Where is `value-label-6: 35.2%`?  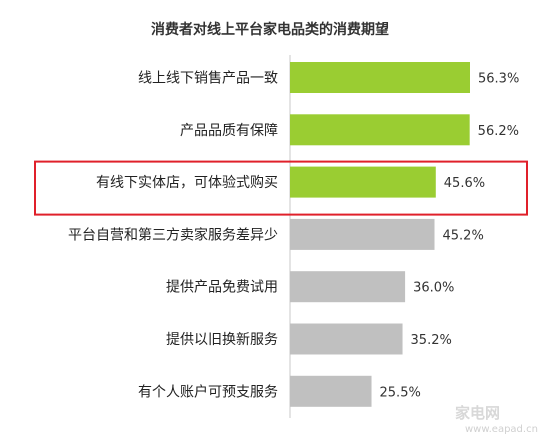 value-label-6: 35.2% is located at coordinates (431, 340).